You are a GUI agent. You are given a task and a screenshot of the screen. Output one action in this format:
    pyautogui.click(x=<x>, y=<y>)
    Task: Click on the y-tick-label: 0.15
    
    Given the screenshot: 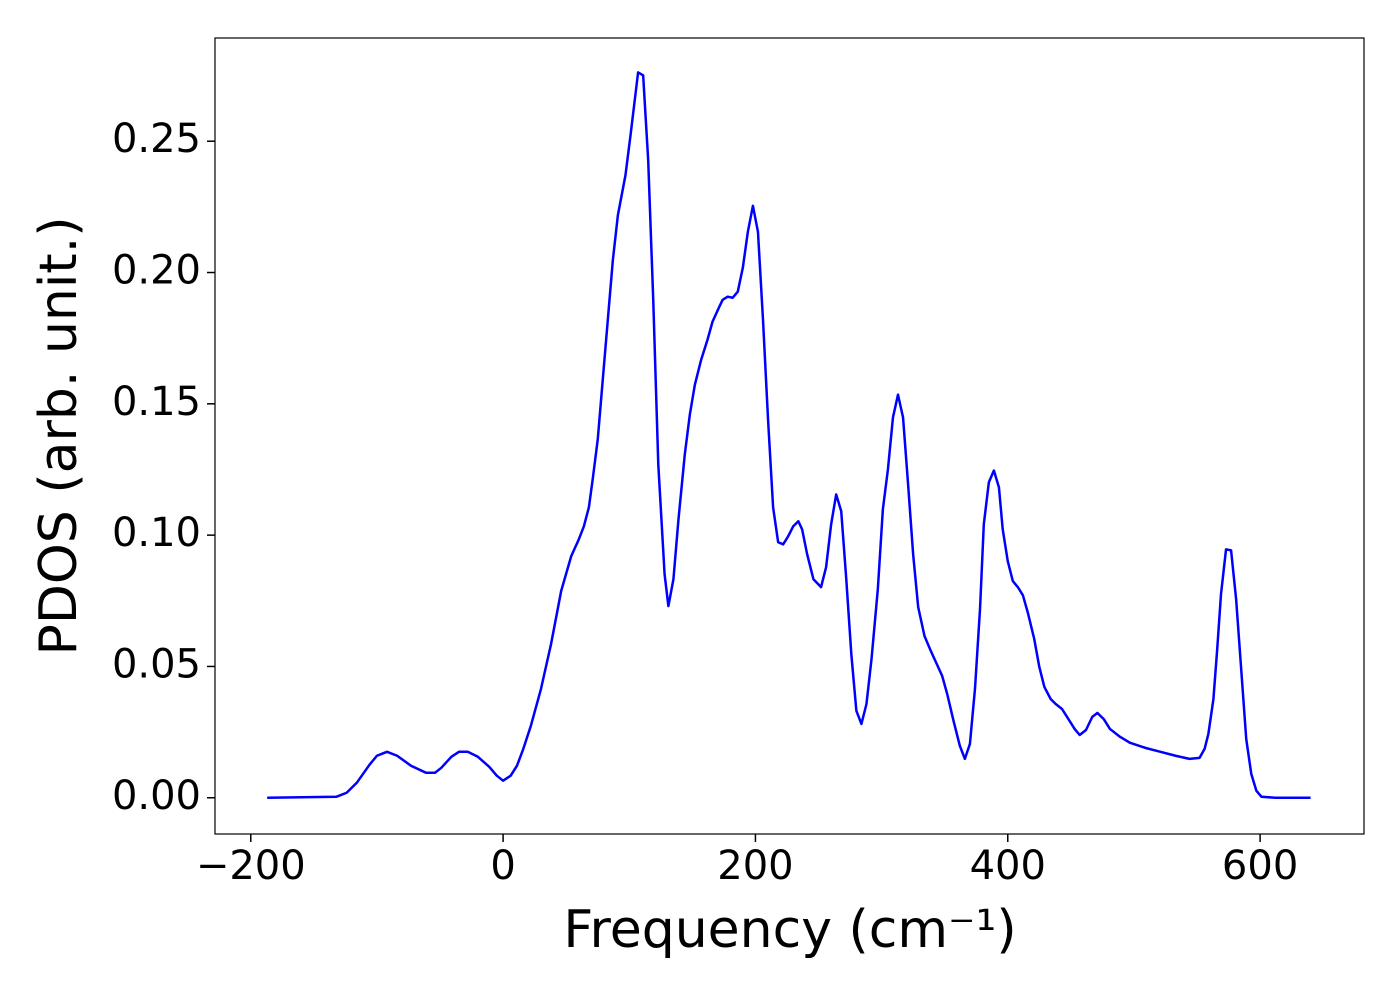 What is the action you would take?
    pyautogui.click(x=156, y=402)
    